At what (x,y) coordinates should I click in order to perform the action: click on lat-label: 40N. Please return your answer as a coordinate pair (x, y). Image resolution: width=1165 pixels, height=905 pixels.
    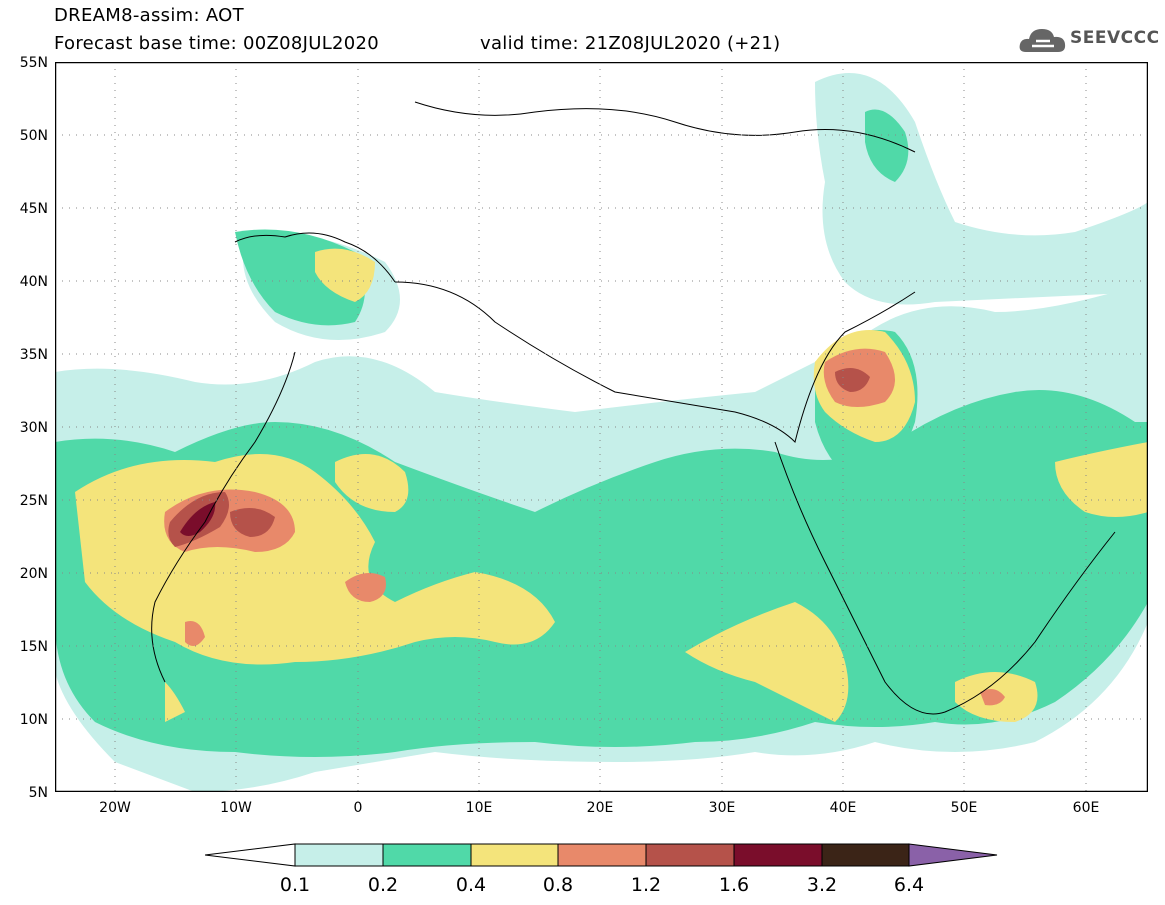
    Looking at the image, I should click on (33, 282).